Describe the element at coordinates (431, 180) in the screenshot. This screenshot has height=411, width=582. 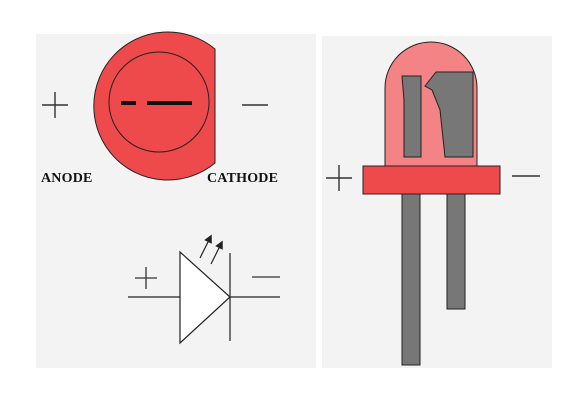
I see `led-flange` at that location.